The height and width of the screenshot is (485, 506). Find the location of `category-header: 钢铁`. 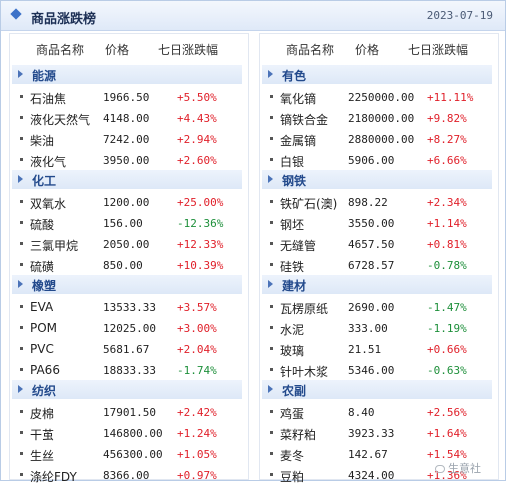

category-header: 钢铁 is located at coordinates (377, 179).